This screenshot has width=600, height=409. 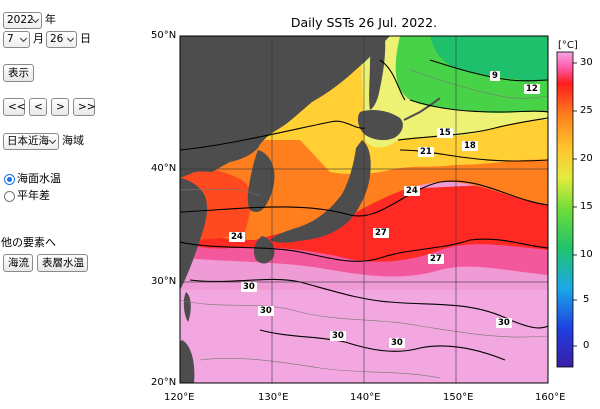 I want to click on radio-anomaly-label: 平年差, so click(x=33, y=195).